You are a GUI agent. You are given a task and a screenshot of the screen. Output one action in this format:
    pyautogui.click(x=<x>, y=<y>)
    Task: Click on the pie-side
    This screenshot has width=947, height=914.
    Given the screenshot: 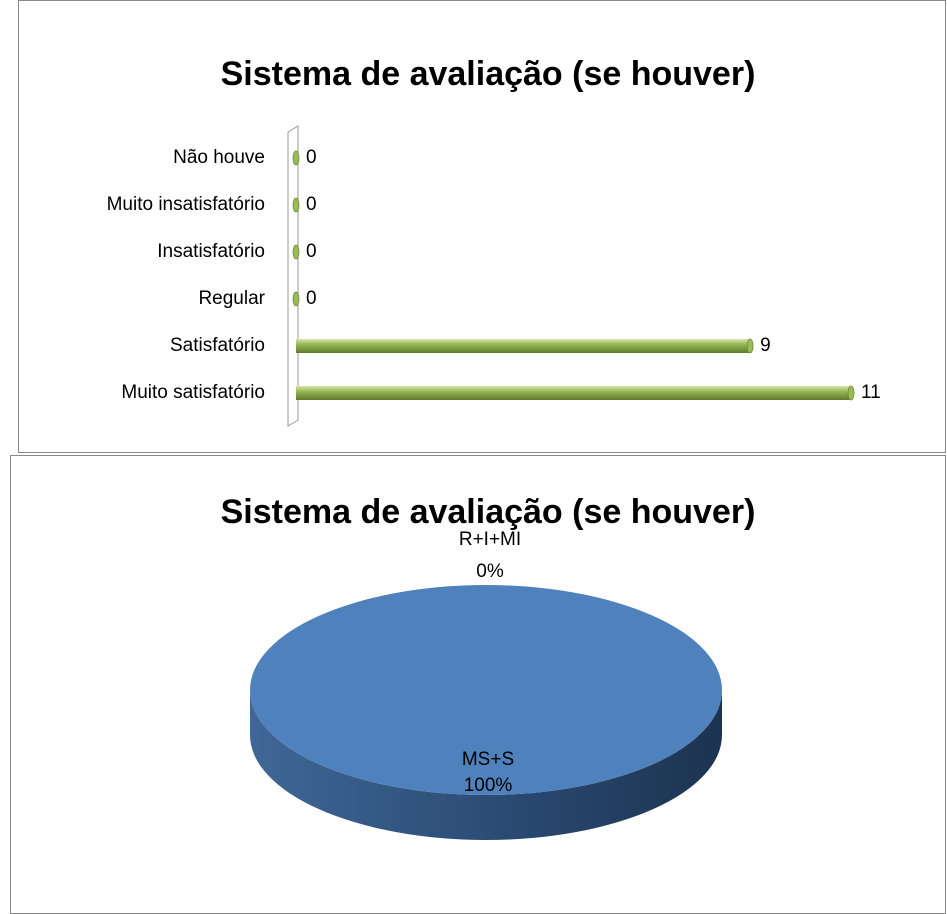 What is the action you would take?
    pyautogui.click(x=486, y=765)
    